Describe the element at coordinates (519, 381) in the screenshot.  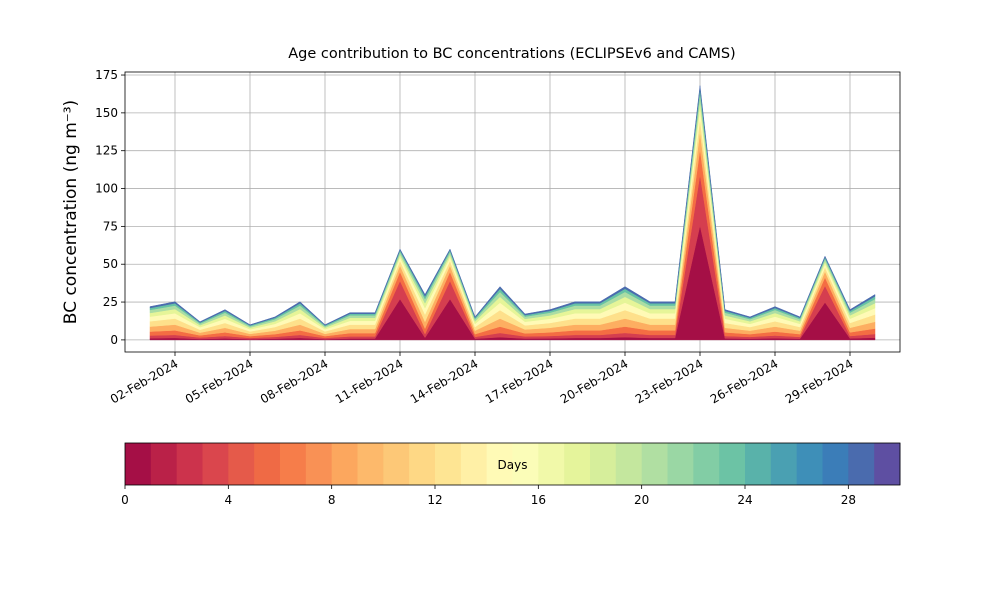
I see `x-tick-label: 17-Feb-2024` at that location.